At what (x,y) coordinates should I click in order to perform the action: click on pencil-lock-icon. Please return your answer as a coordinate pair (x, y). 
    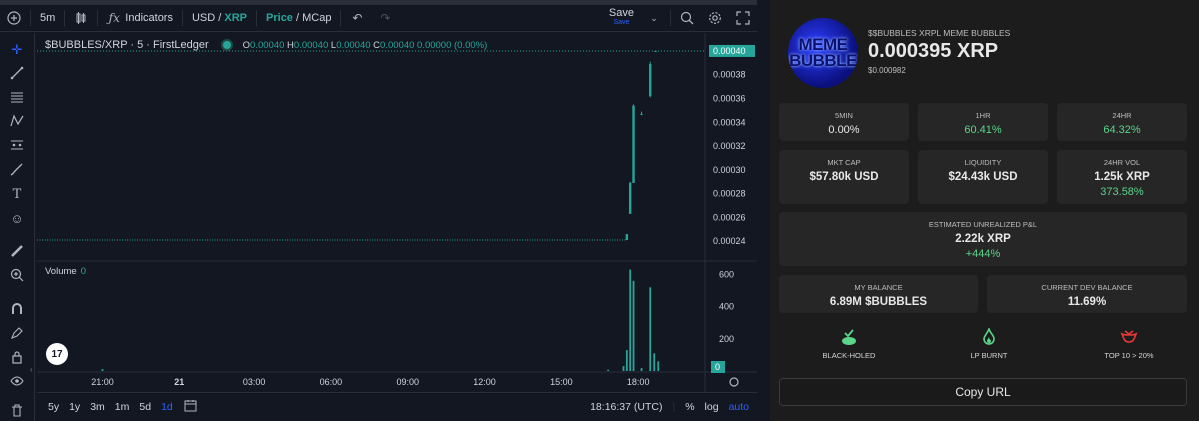
    Looking at the image, I should click on (17, 334).